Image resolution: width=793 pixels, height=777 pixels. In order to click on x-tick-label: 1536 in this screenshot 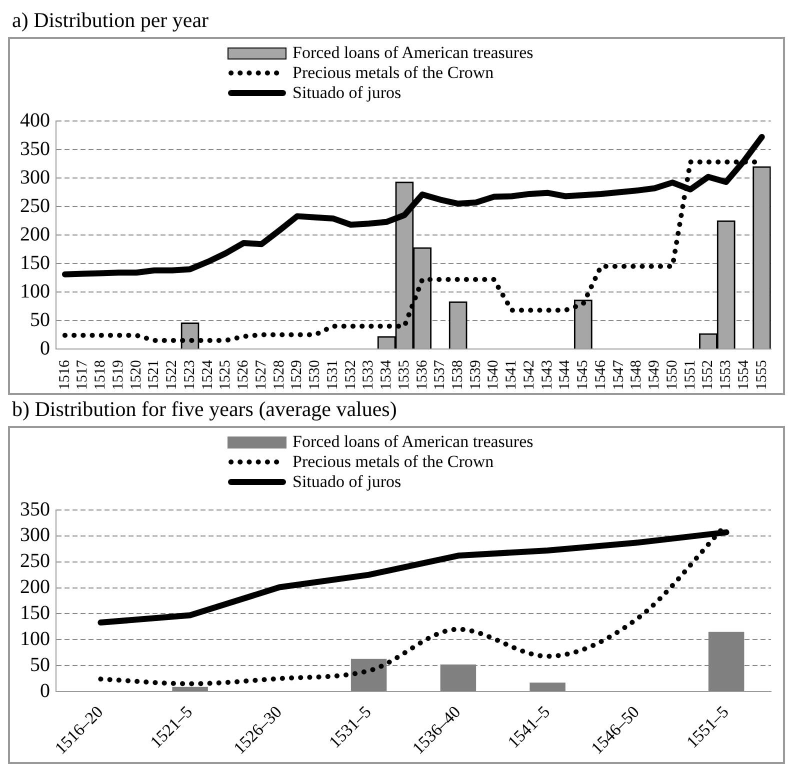, I will do `click(422, 375)`.